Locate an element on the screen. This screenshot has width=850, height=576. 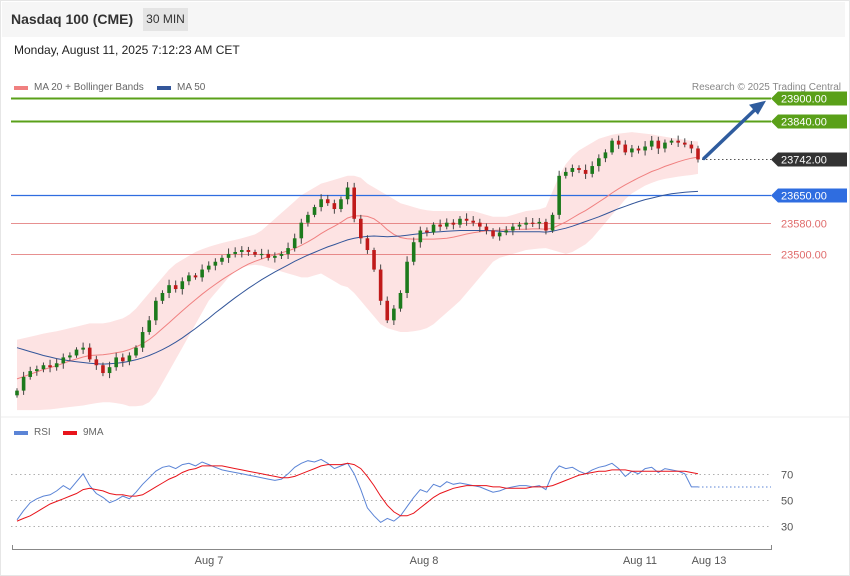
x-tick-aug-8: Aug 8 is located at coordinates (424, 561).